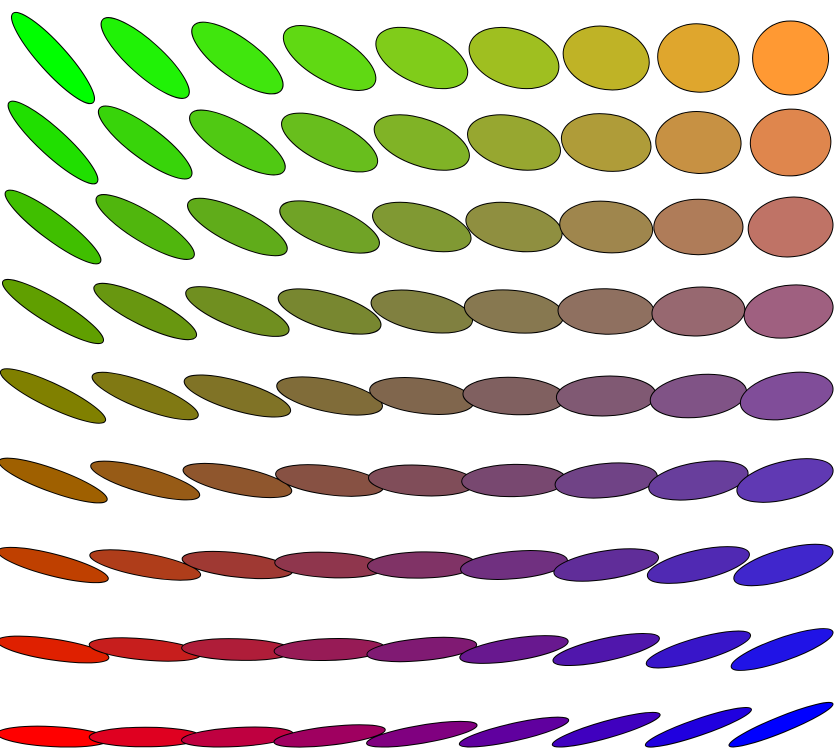 This screenshot has width=834, height=748. Describe the element at coordinates (329, 736) in the screenshot. I see `ellipse-r9-c4` at that location.